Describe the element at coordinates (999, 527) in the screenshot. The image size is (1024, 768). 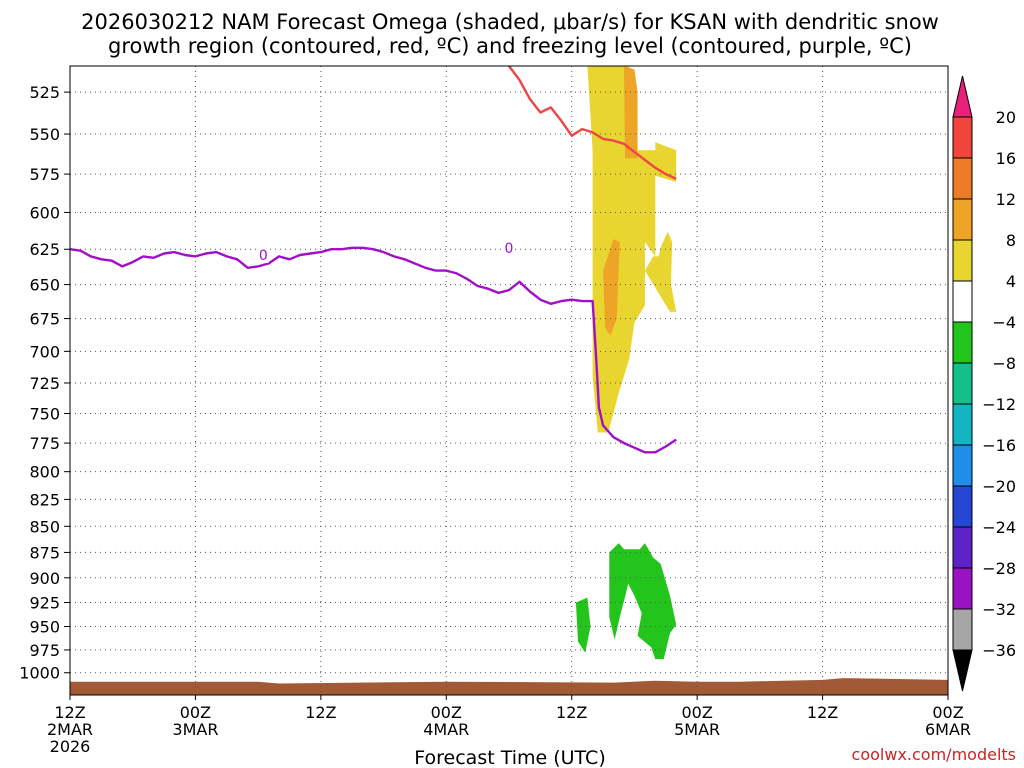
I see `colorbar-label-10: −24` at that location.